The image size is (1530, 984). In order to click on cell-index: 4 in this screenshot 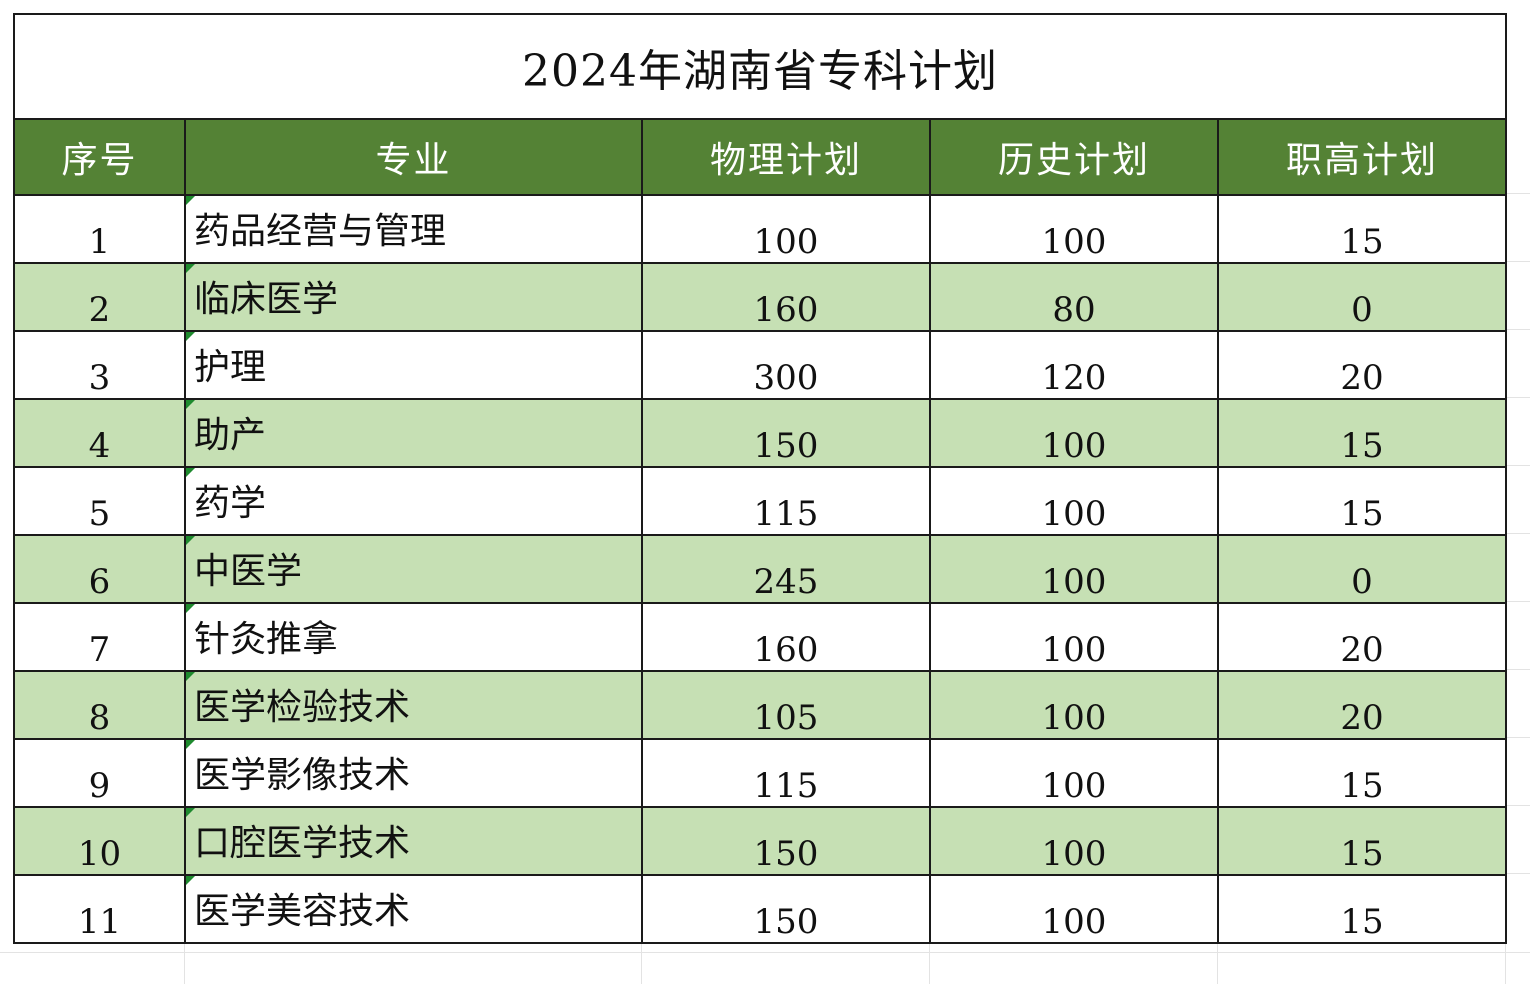, I will do `click(99, 433)`.